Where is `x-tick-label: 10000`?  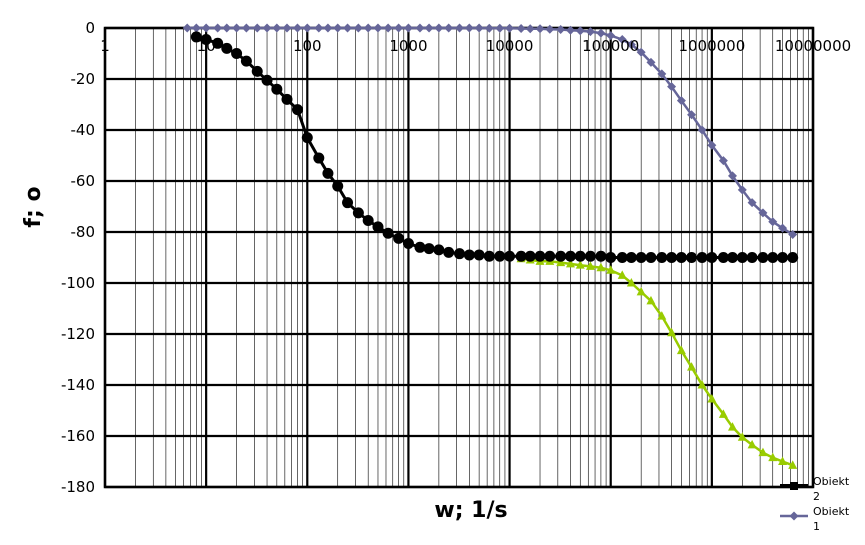 x-tick-label: 10000 is located at coordinates (510, 46).